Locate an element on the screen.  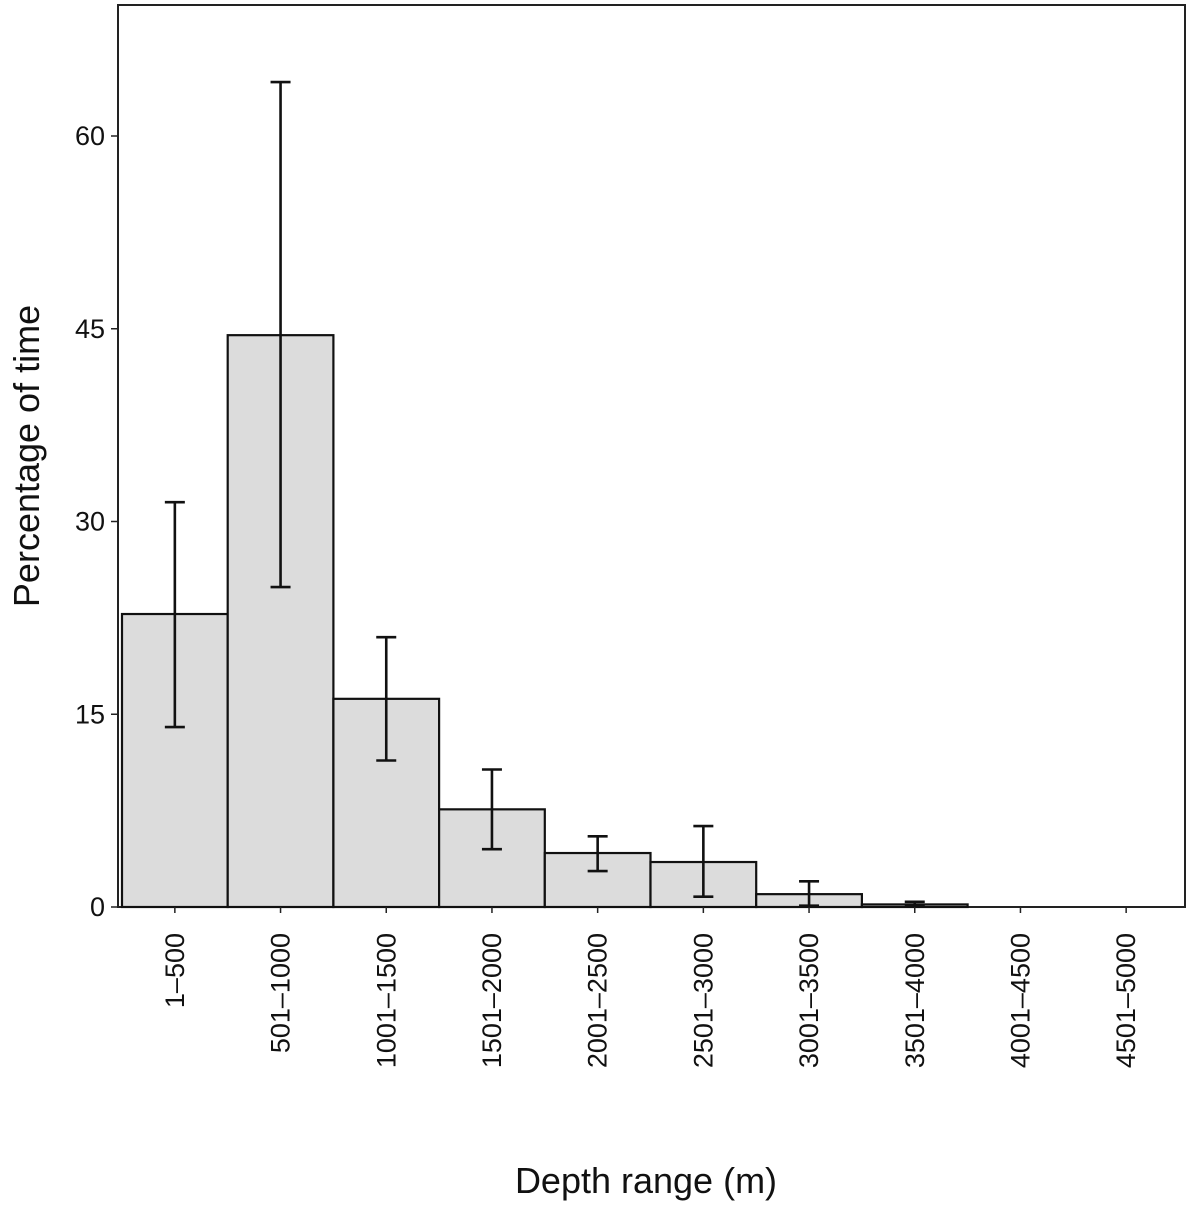
x-tick-label: 3001–3500 is located at coordinates (809, 1000).